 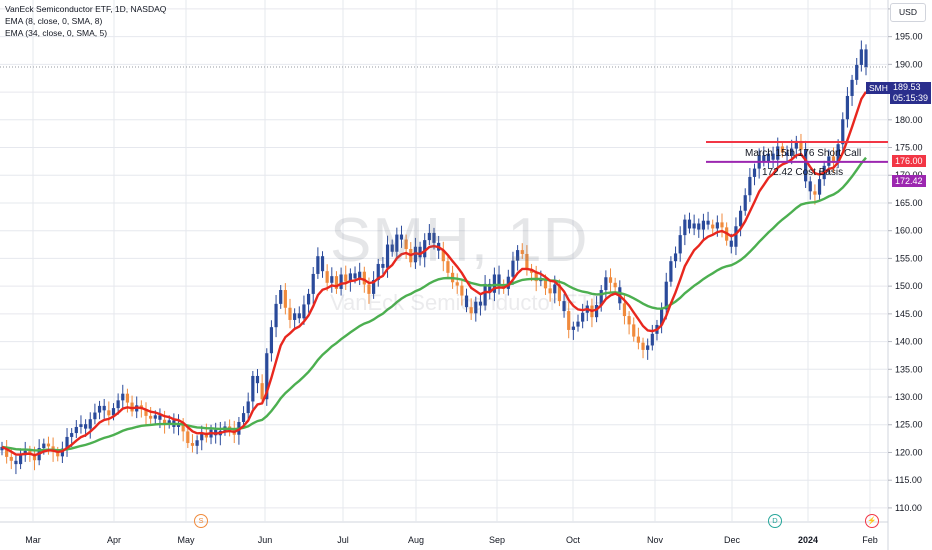 What do you see at coordinates (86, 9) in the screenshot?
I see `legend-title: VanEck Semiconductor ETF, 1D, NASDAQ` at bounding box center [86, 9].